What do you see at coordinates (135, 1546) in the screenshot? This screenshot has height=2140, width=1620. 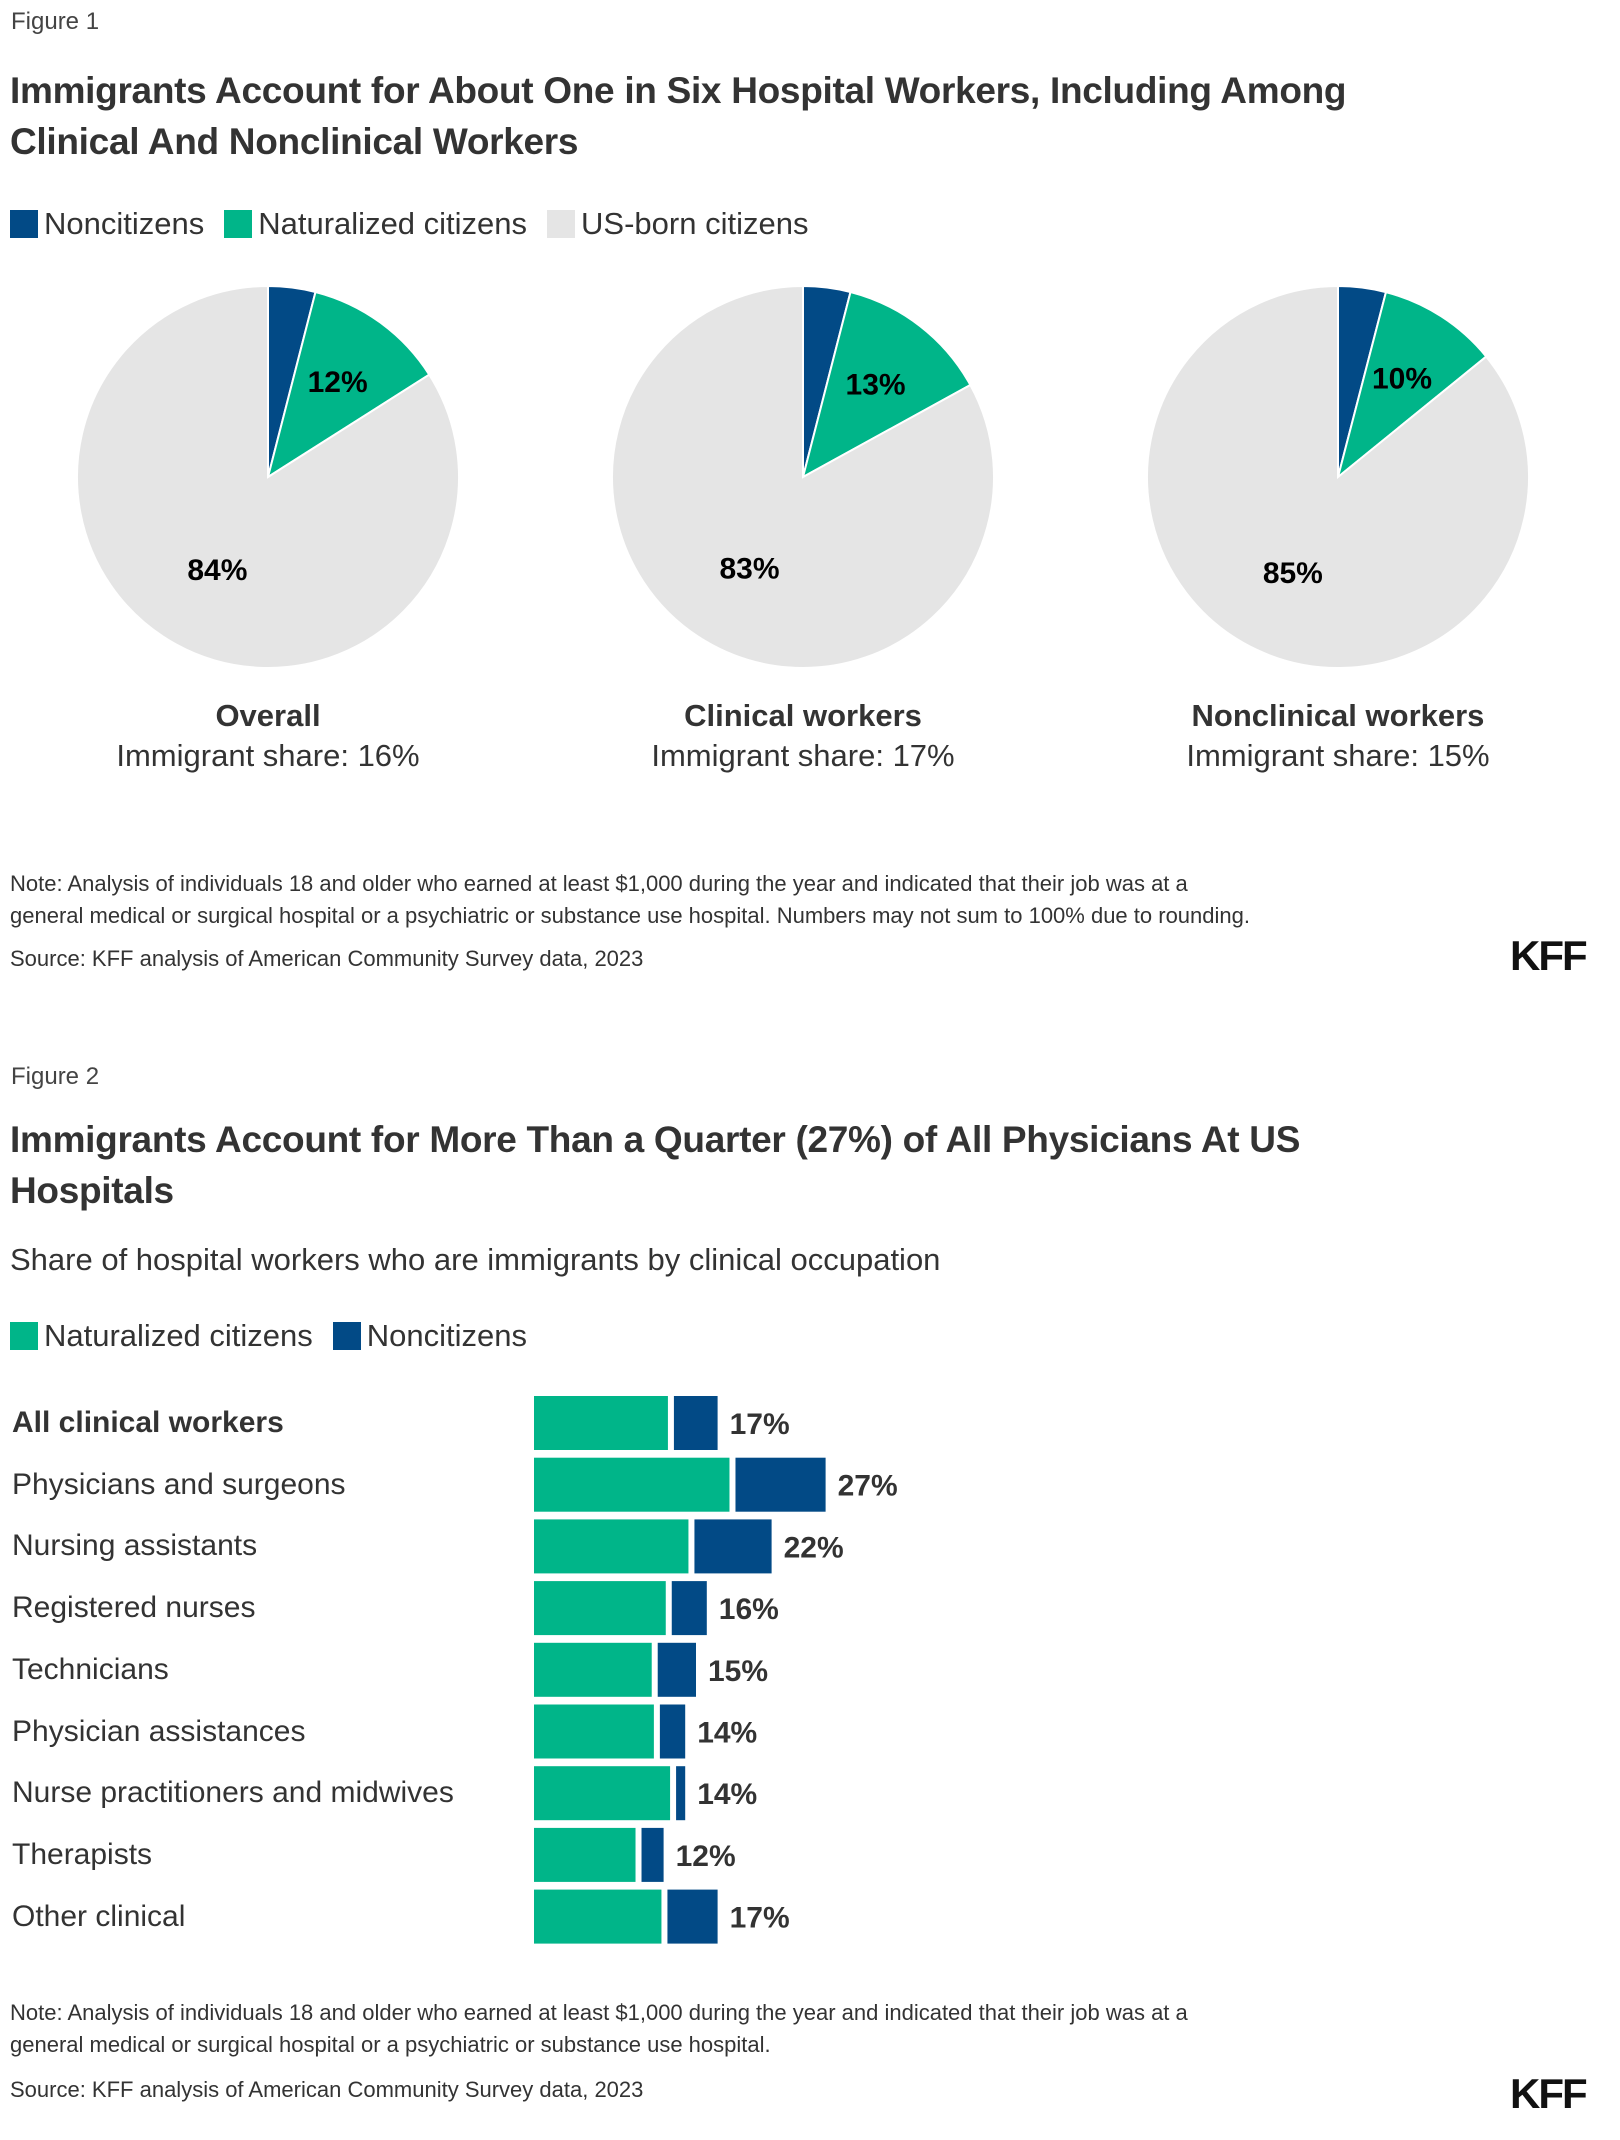 I see `bar-category-label: Nursing assistants` at bounding box center [135, 1546].